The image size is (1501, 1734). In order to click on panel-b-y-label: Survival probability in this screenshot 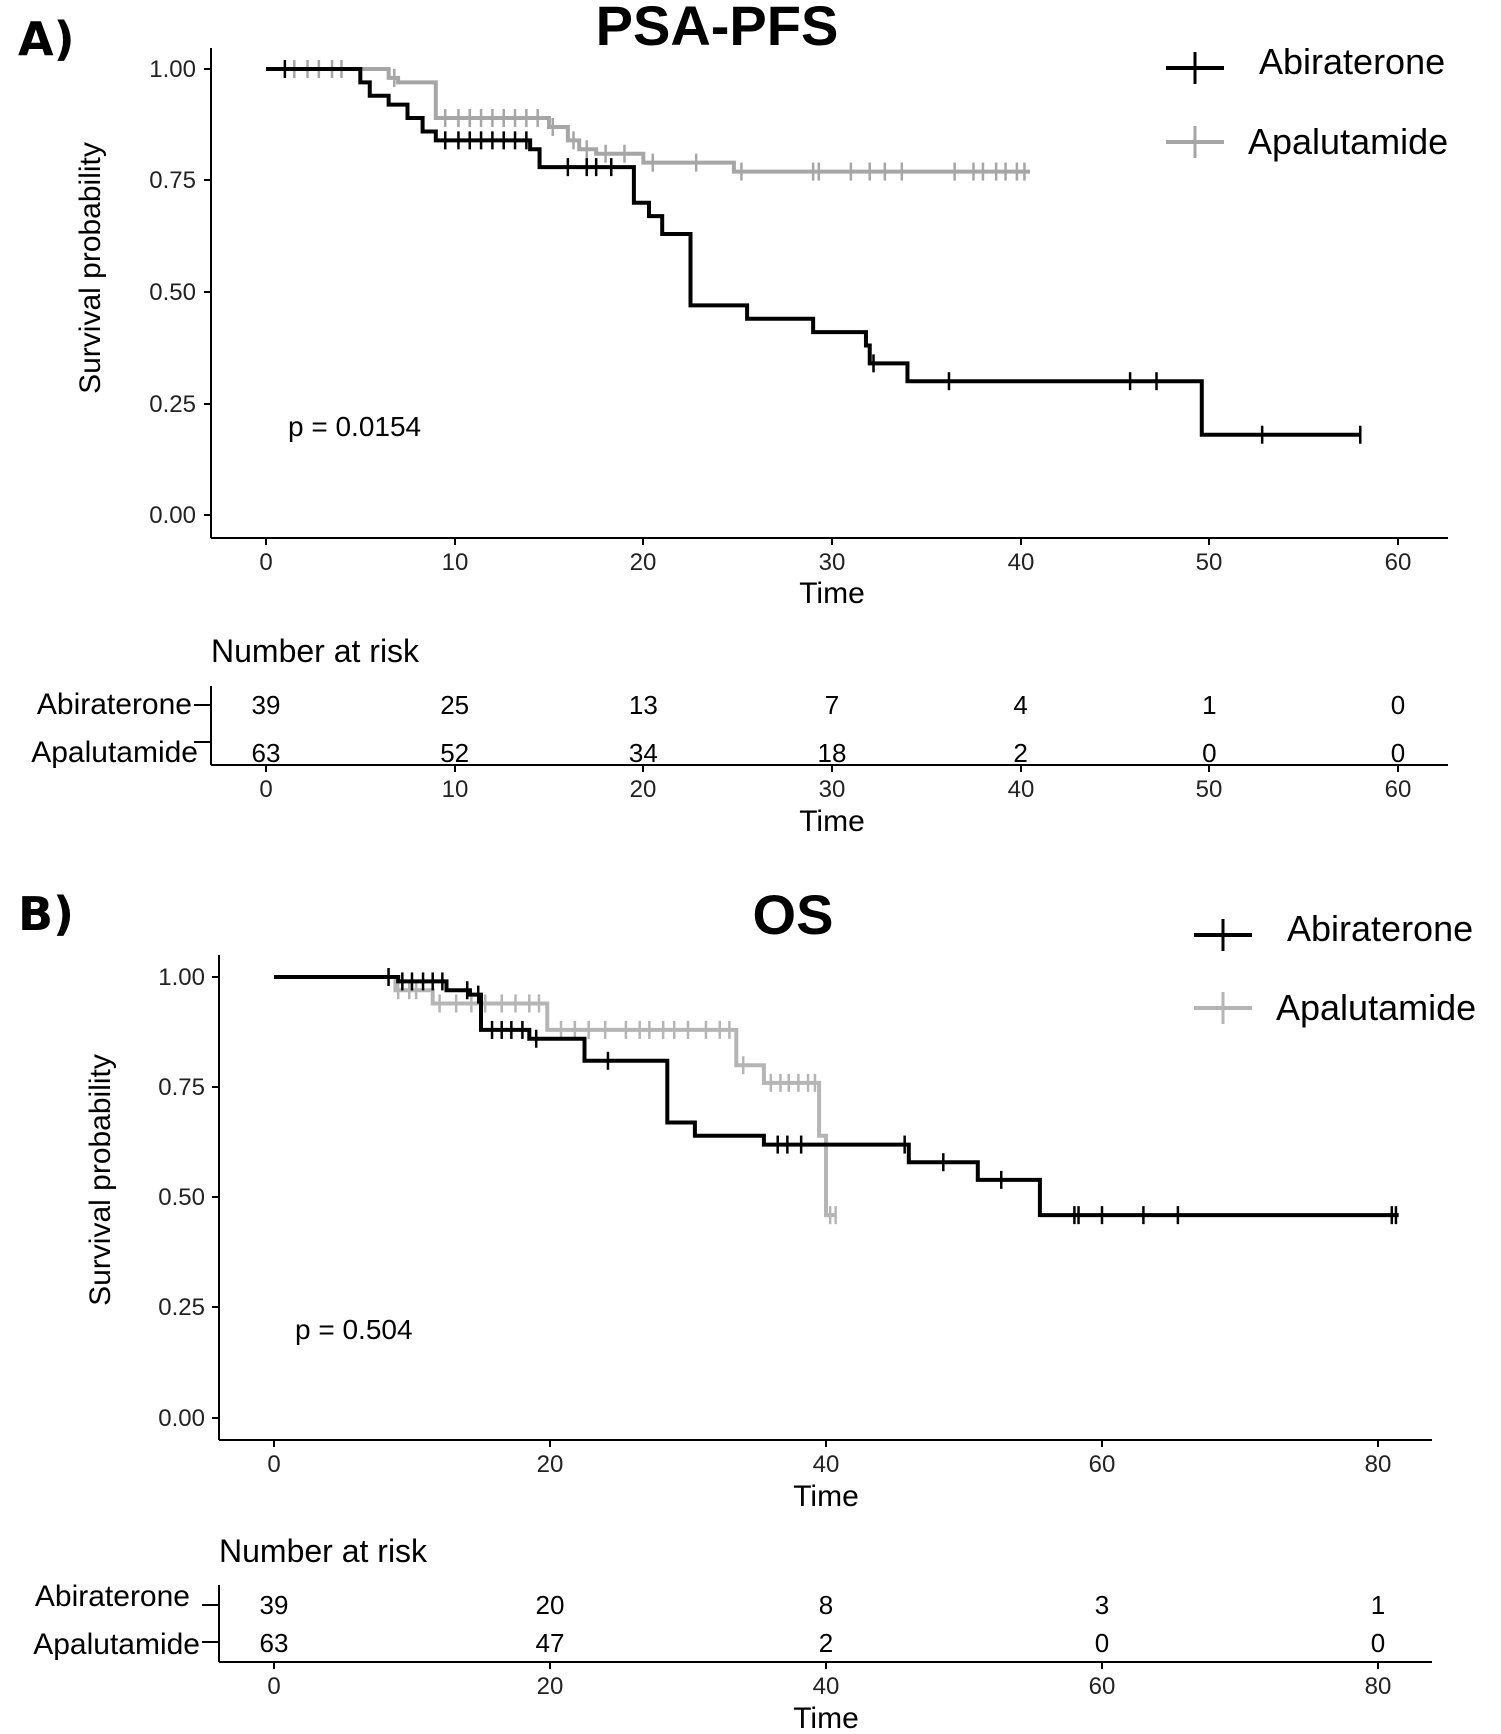, I will do `click(100, 1180)`.